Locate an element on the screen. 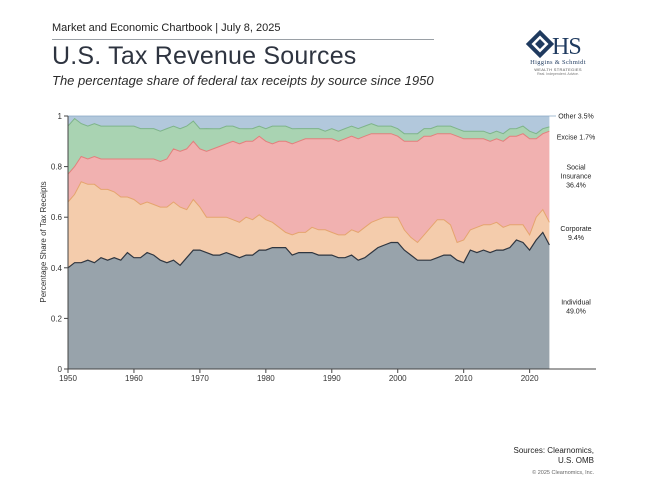 Image resolution: width=650 pixels, height=489 pixels. firm-logo-icon: HS is located at coordinates (553, 44).